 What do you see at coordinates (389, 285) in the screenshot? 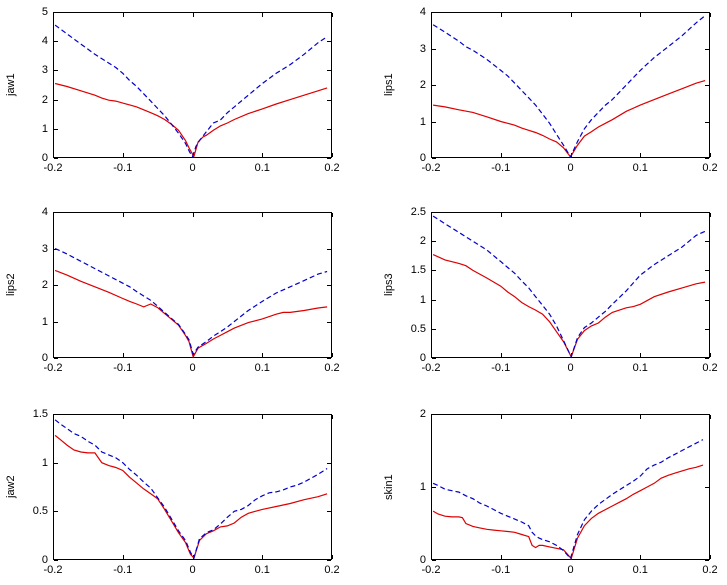
I see `y-axis-label-lips3: lips3` at bounding box center [389, 285].